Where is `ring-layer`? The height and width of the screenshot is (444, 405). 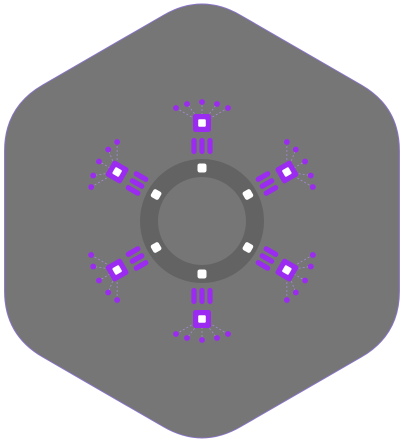 ring-layer is located at coordinates (202, 221).